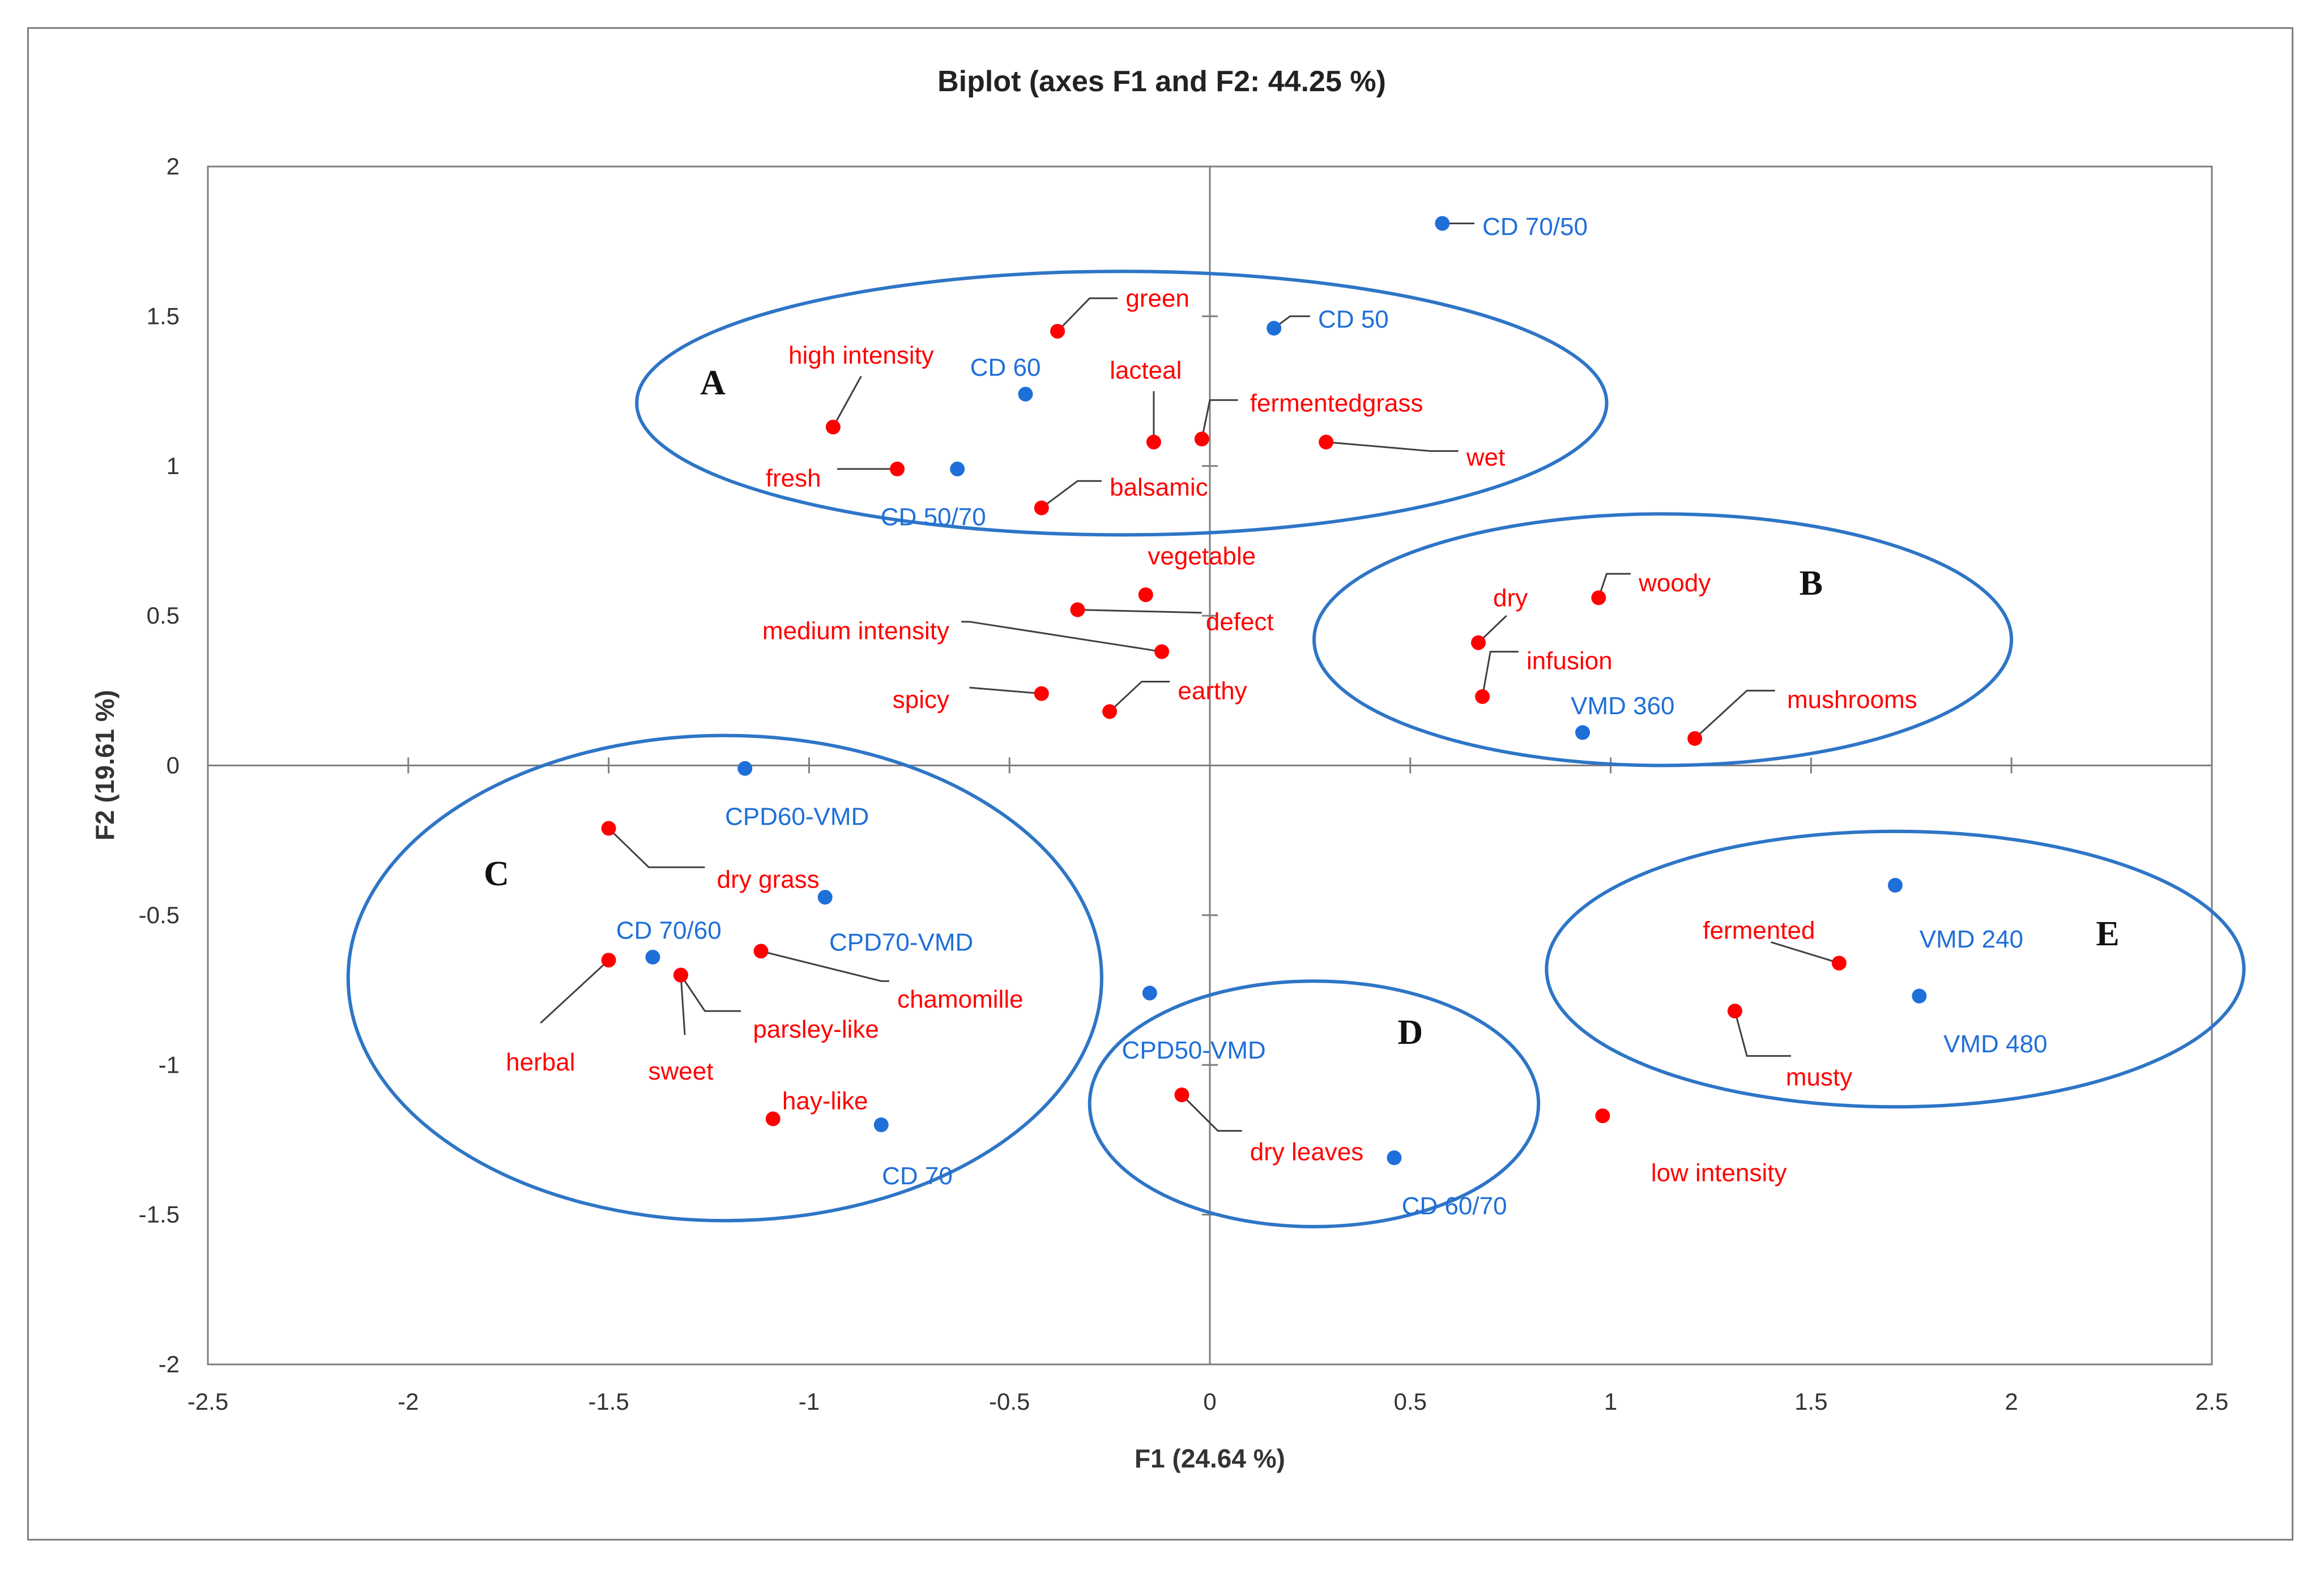 This screenshot has height=1570, width=2324. What do you see at coordinates (725, 978) in the screenshot?
I see `group-ellipse-c` at bounding box center [725, 978].